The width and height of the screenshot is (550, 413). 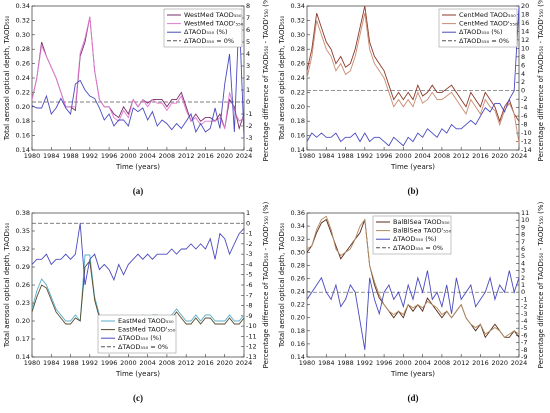 I want to click on x-tick-label: 1980, so click(x=307, y=156).